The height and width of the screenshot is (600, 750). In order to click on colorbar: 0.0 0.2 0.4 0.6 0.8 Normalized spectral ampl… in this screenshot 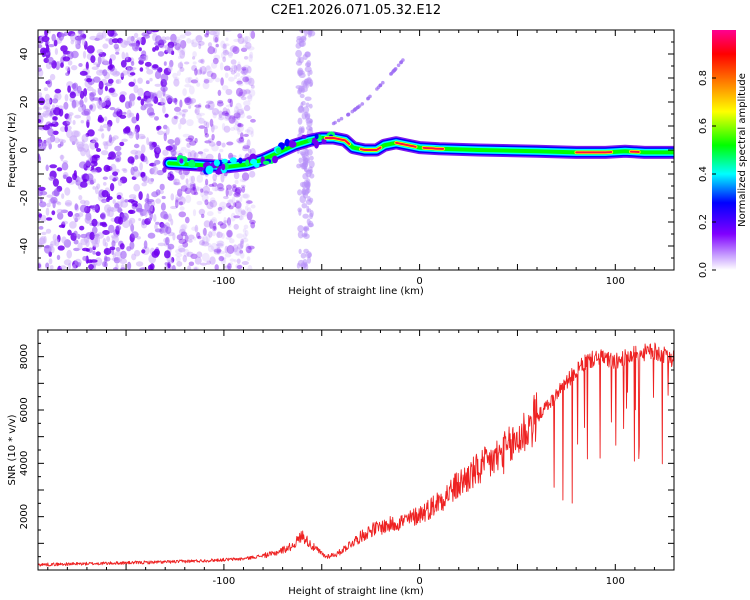, I will do `click(723, 154)`.